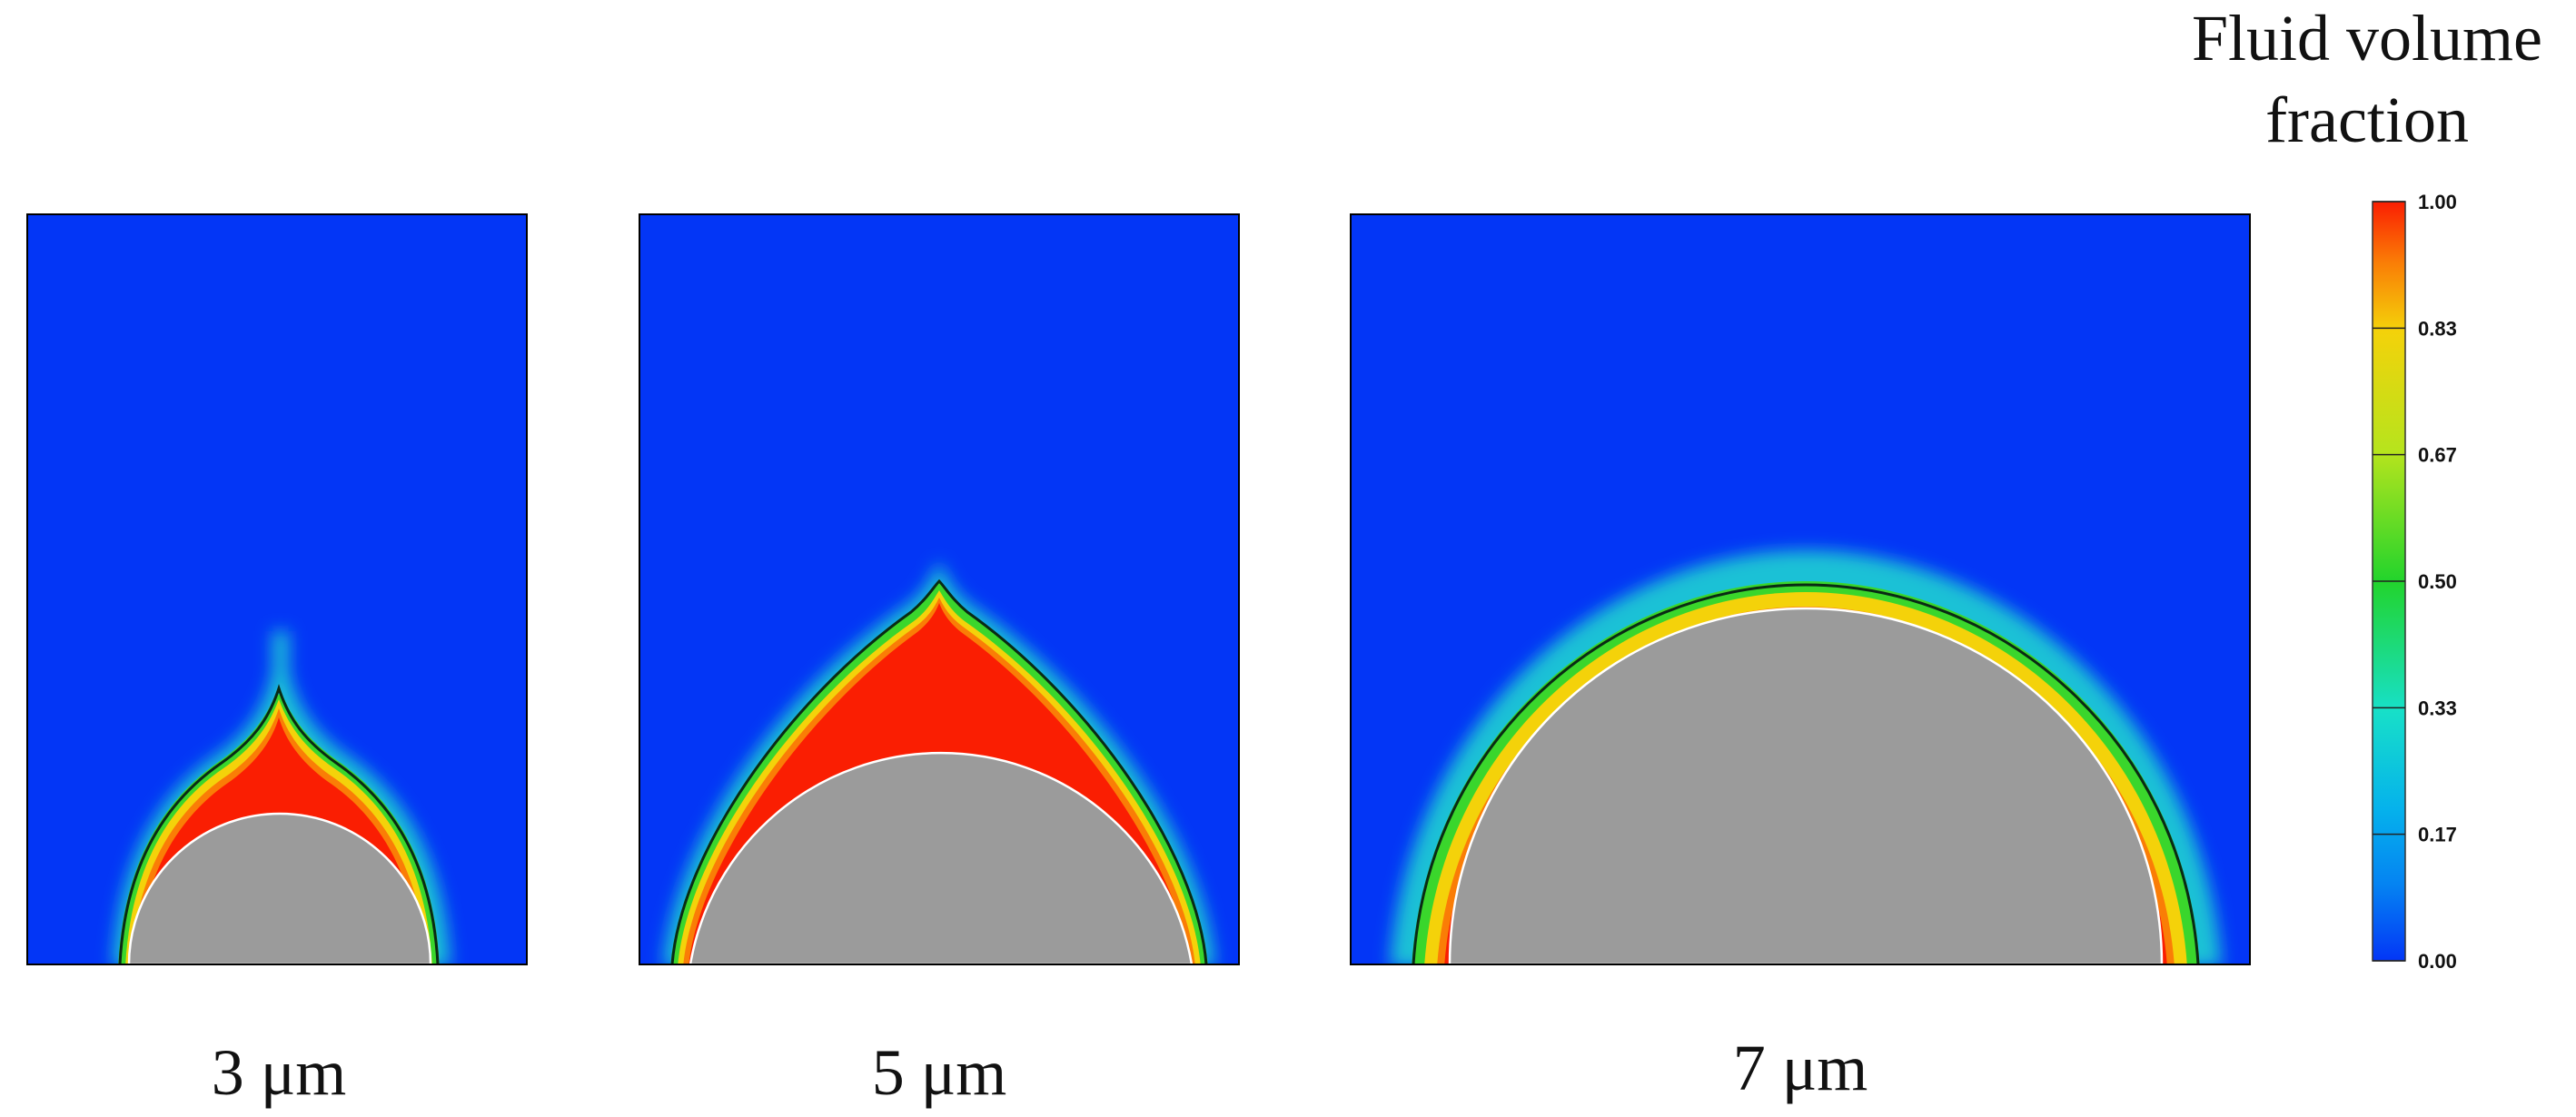 This screenshot has width=2576, height=1117. I want to click on panel-label-3um: 3 μm, so click(279, 1072).